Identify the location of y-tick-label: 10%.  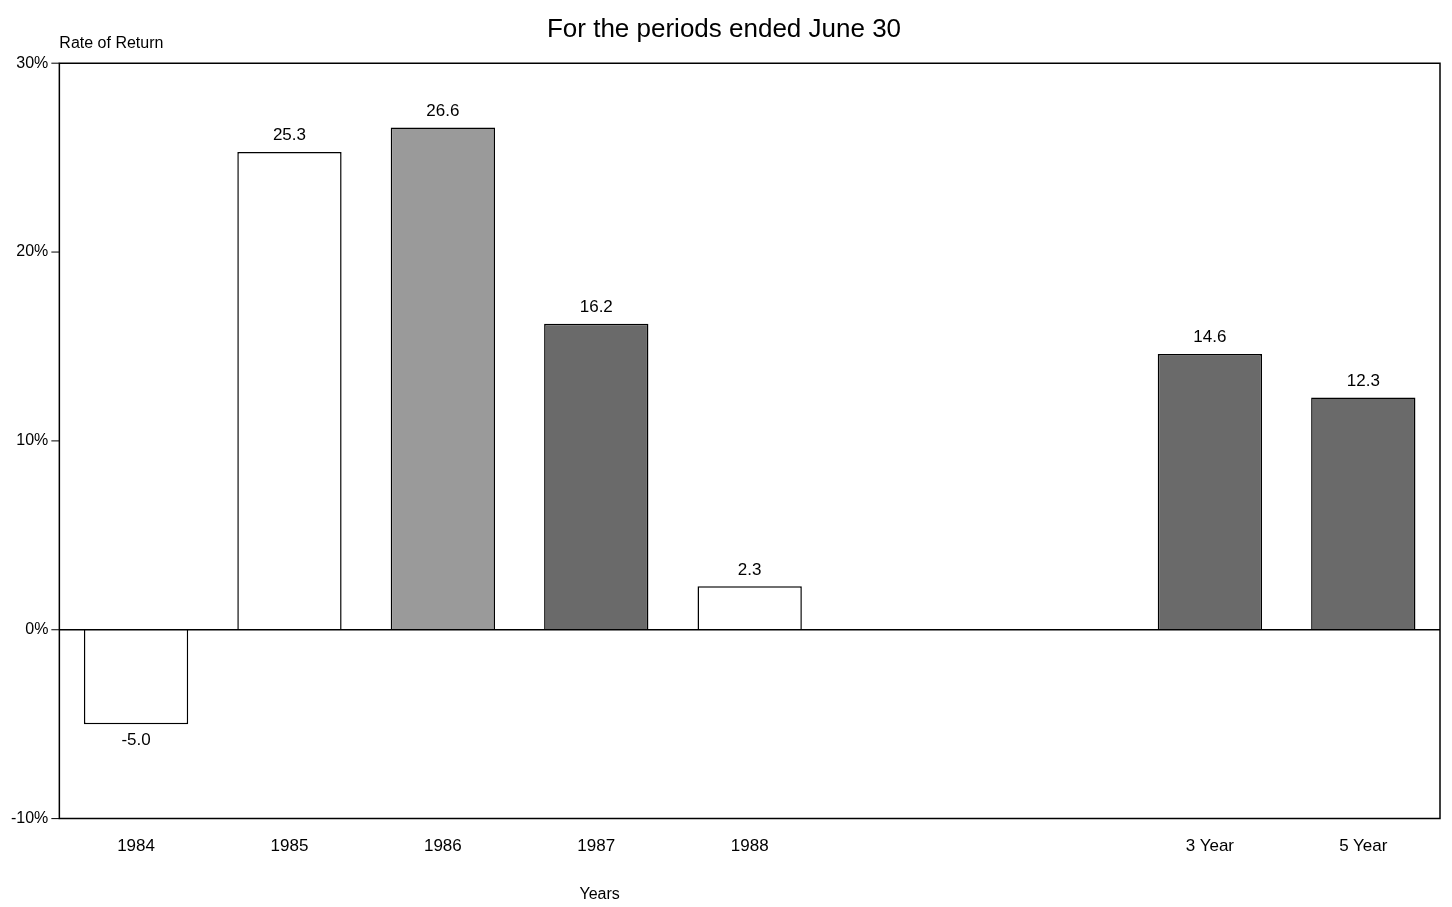
(32, 440).